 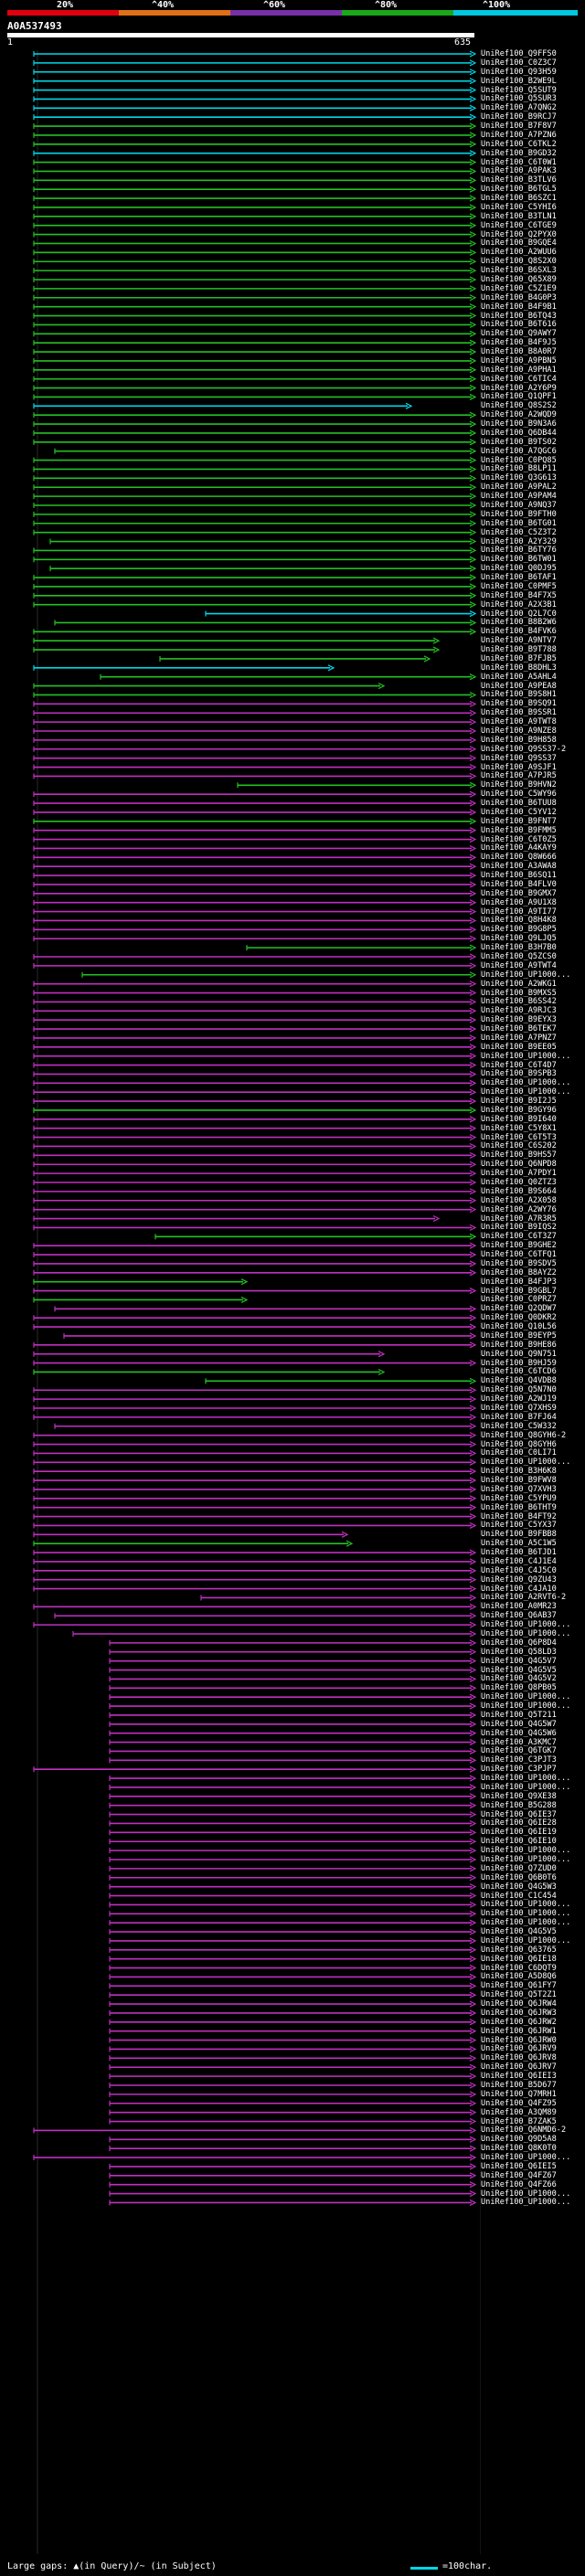 What do you see at coordinates (519, 632) in the screenshot?
I see `hit-label: UniRef100_B4FVK6` at bounding box center [519, 632].